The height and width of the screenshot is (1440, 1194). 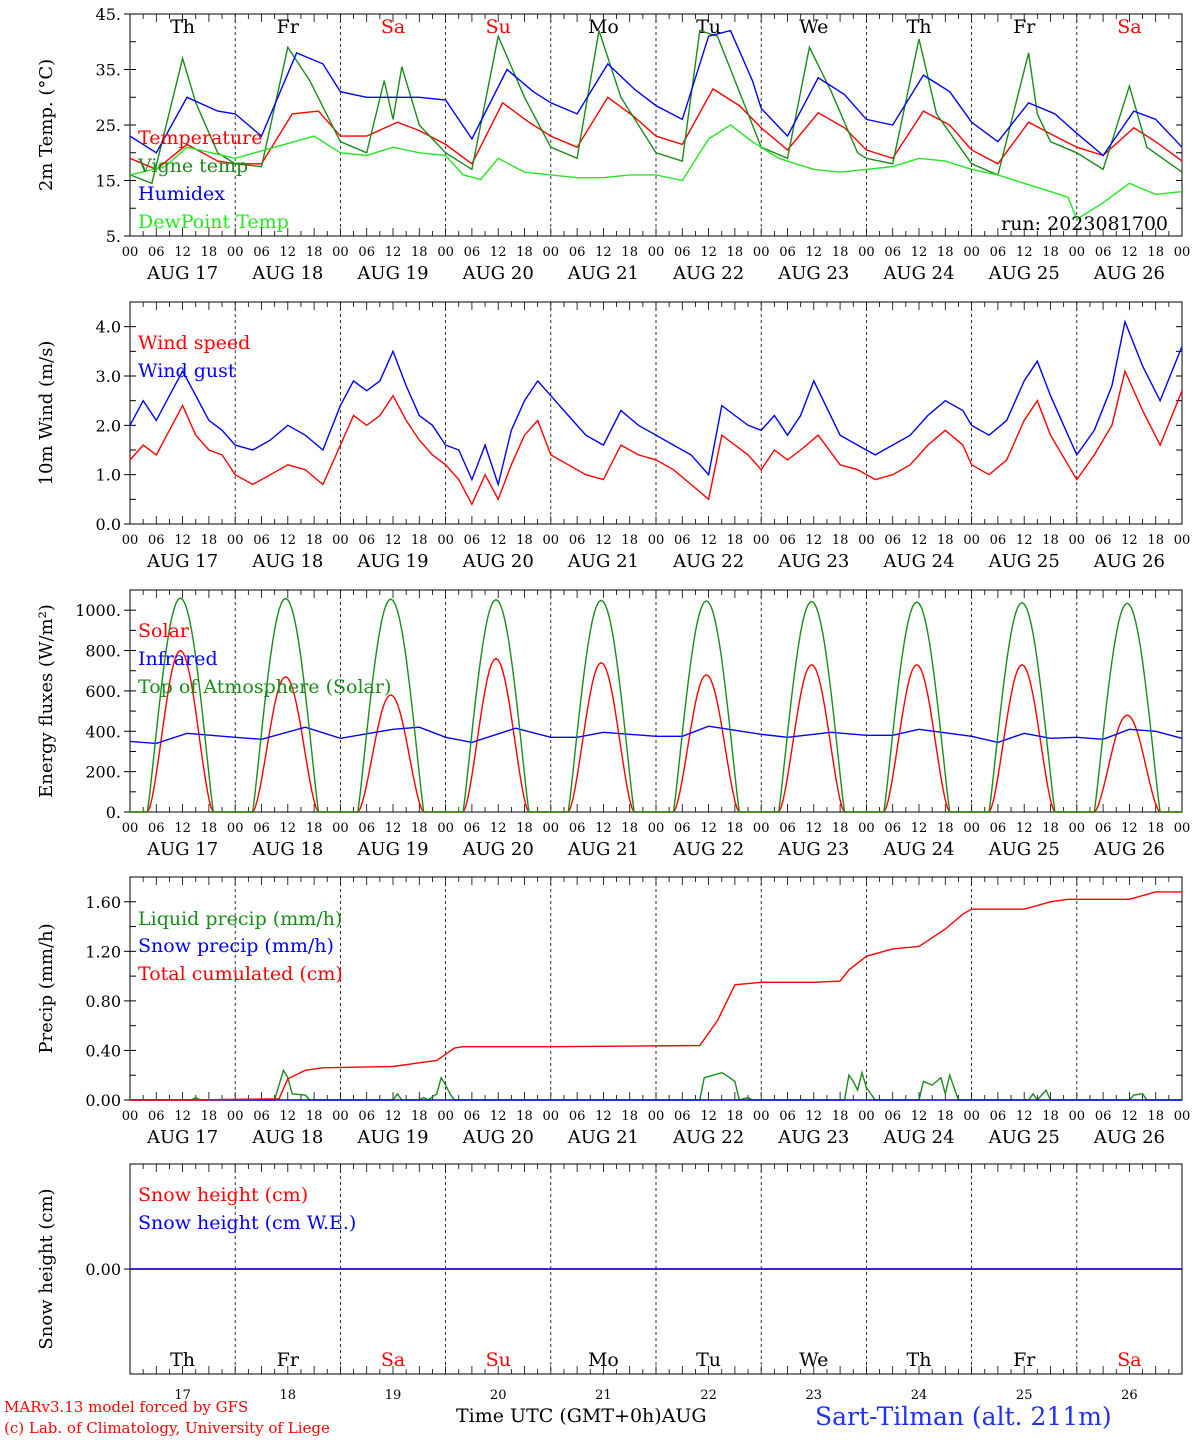 I want to click on date-label: AUG 21, so click(x=603, y=849).